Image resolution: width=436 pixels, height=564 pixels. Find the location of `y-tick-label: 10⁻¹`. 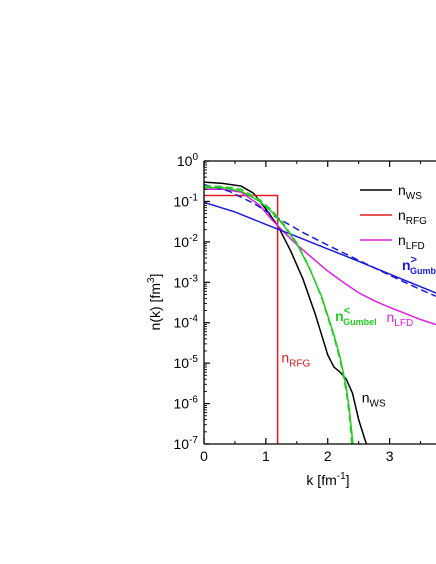

y-tick-label: 10⁻¹ is located at coordinates (186, 200).